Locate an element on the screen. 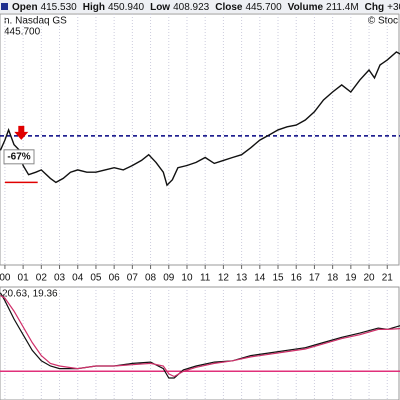 This screenshot has height=400, width=400. annotation: -67% is located at coordinates (18, 156).